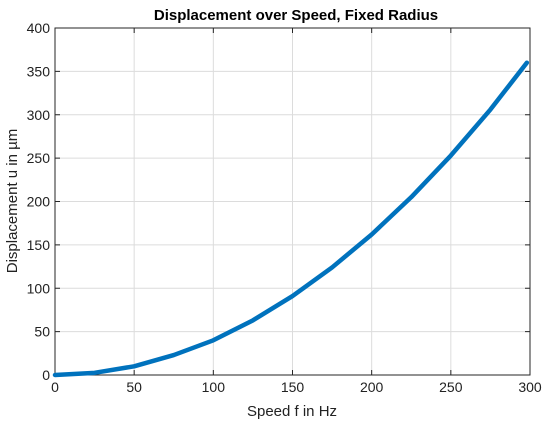 The image size is (550, 427). What do you see at coordinates (55, 387) in the screenshot?
I see `x-tick-label-0: 0` at bounding box center [55, 387].